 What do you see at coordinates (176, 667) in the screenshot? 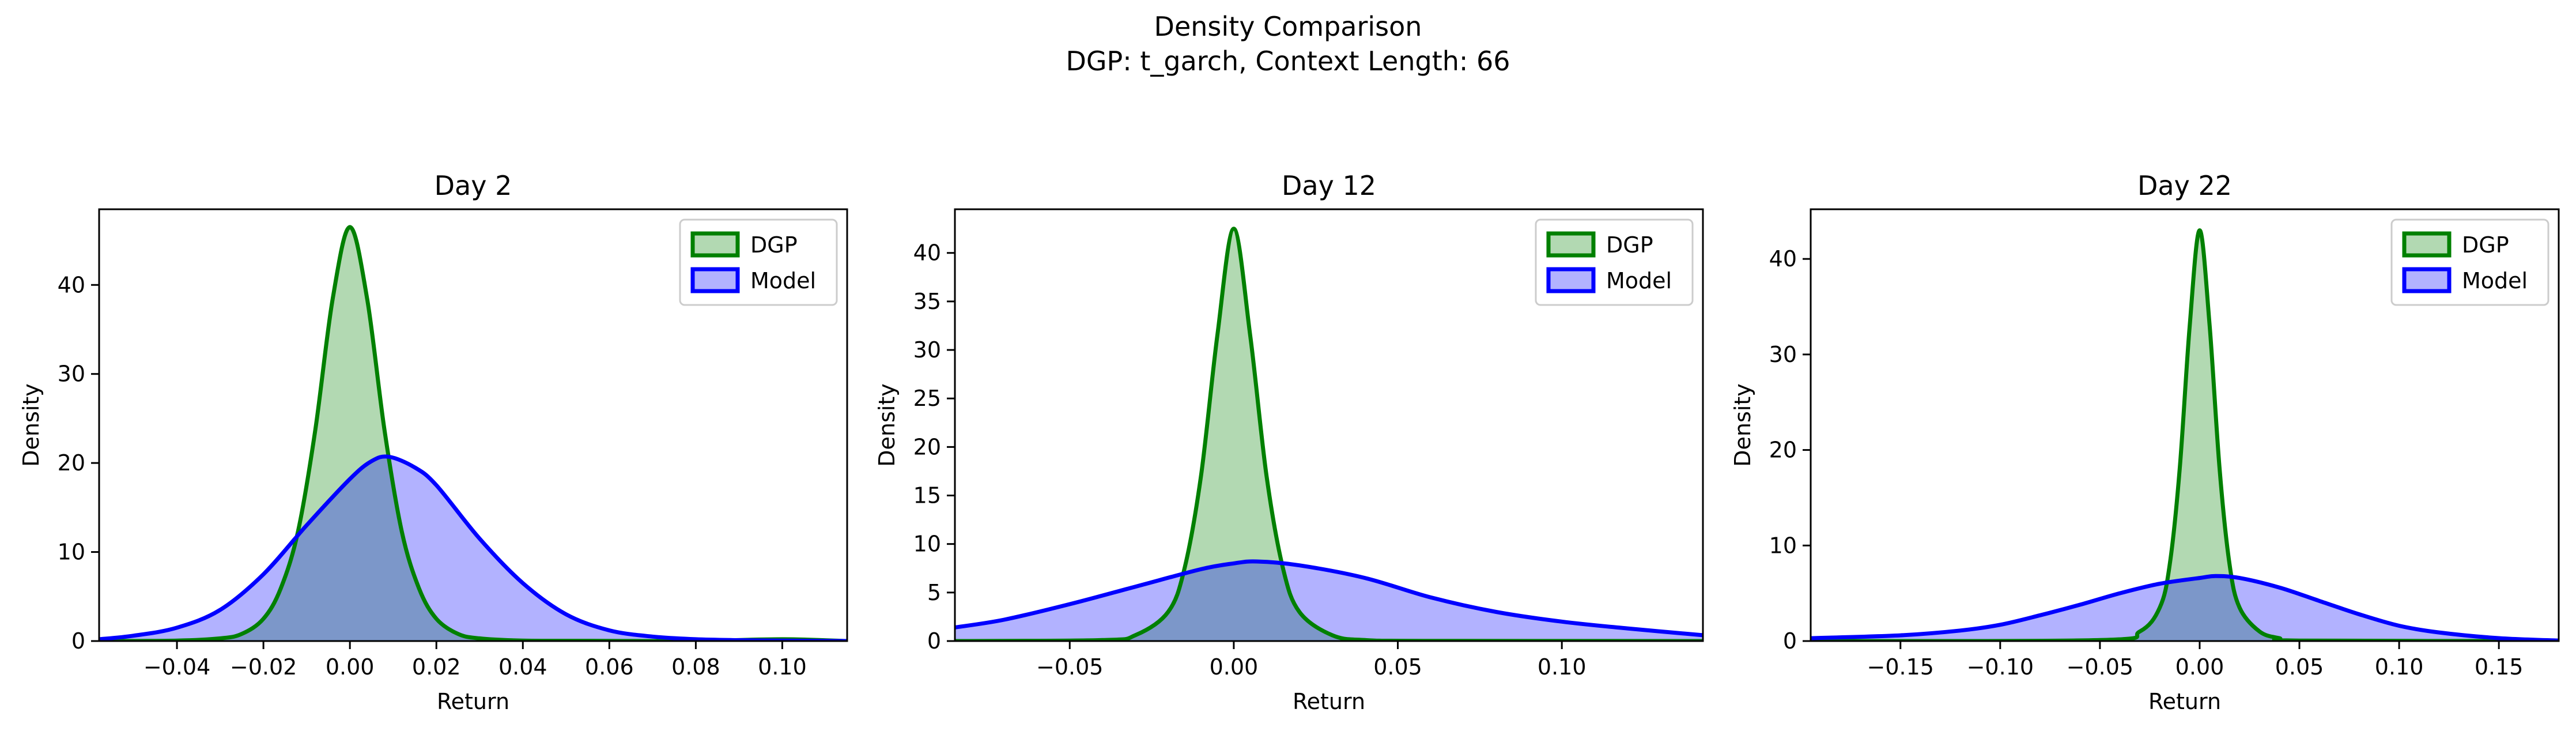
I see `x-tick-label: −0.04` at bounding box center [176, 667].